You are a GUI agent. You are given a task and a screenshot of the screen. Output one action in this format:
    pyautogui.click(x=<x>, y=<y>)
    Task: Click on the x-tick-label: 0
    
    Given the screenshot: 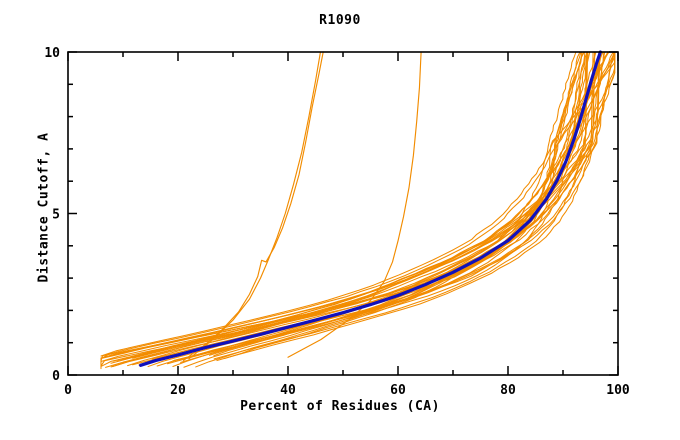 What is the action you would take?
    pyautogui.click(x=68, y=390)
    